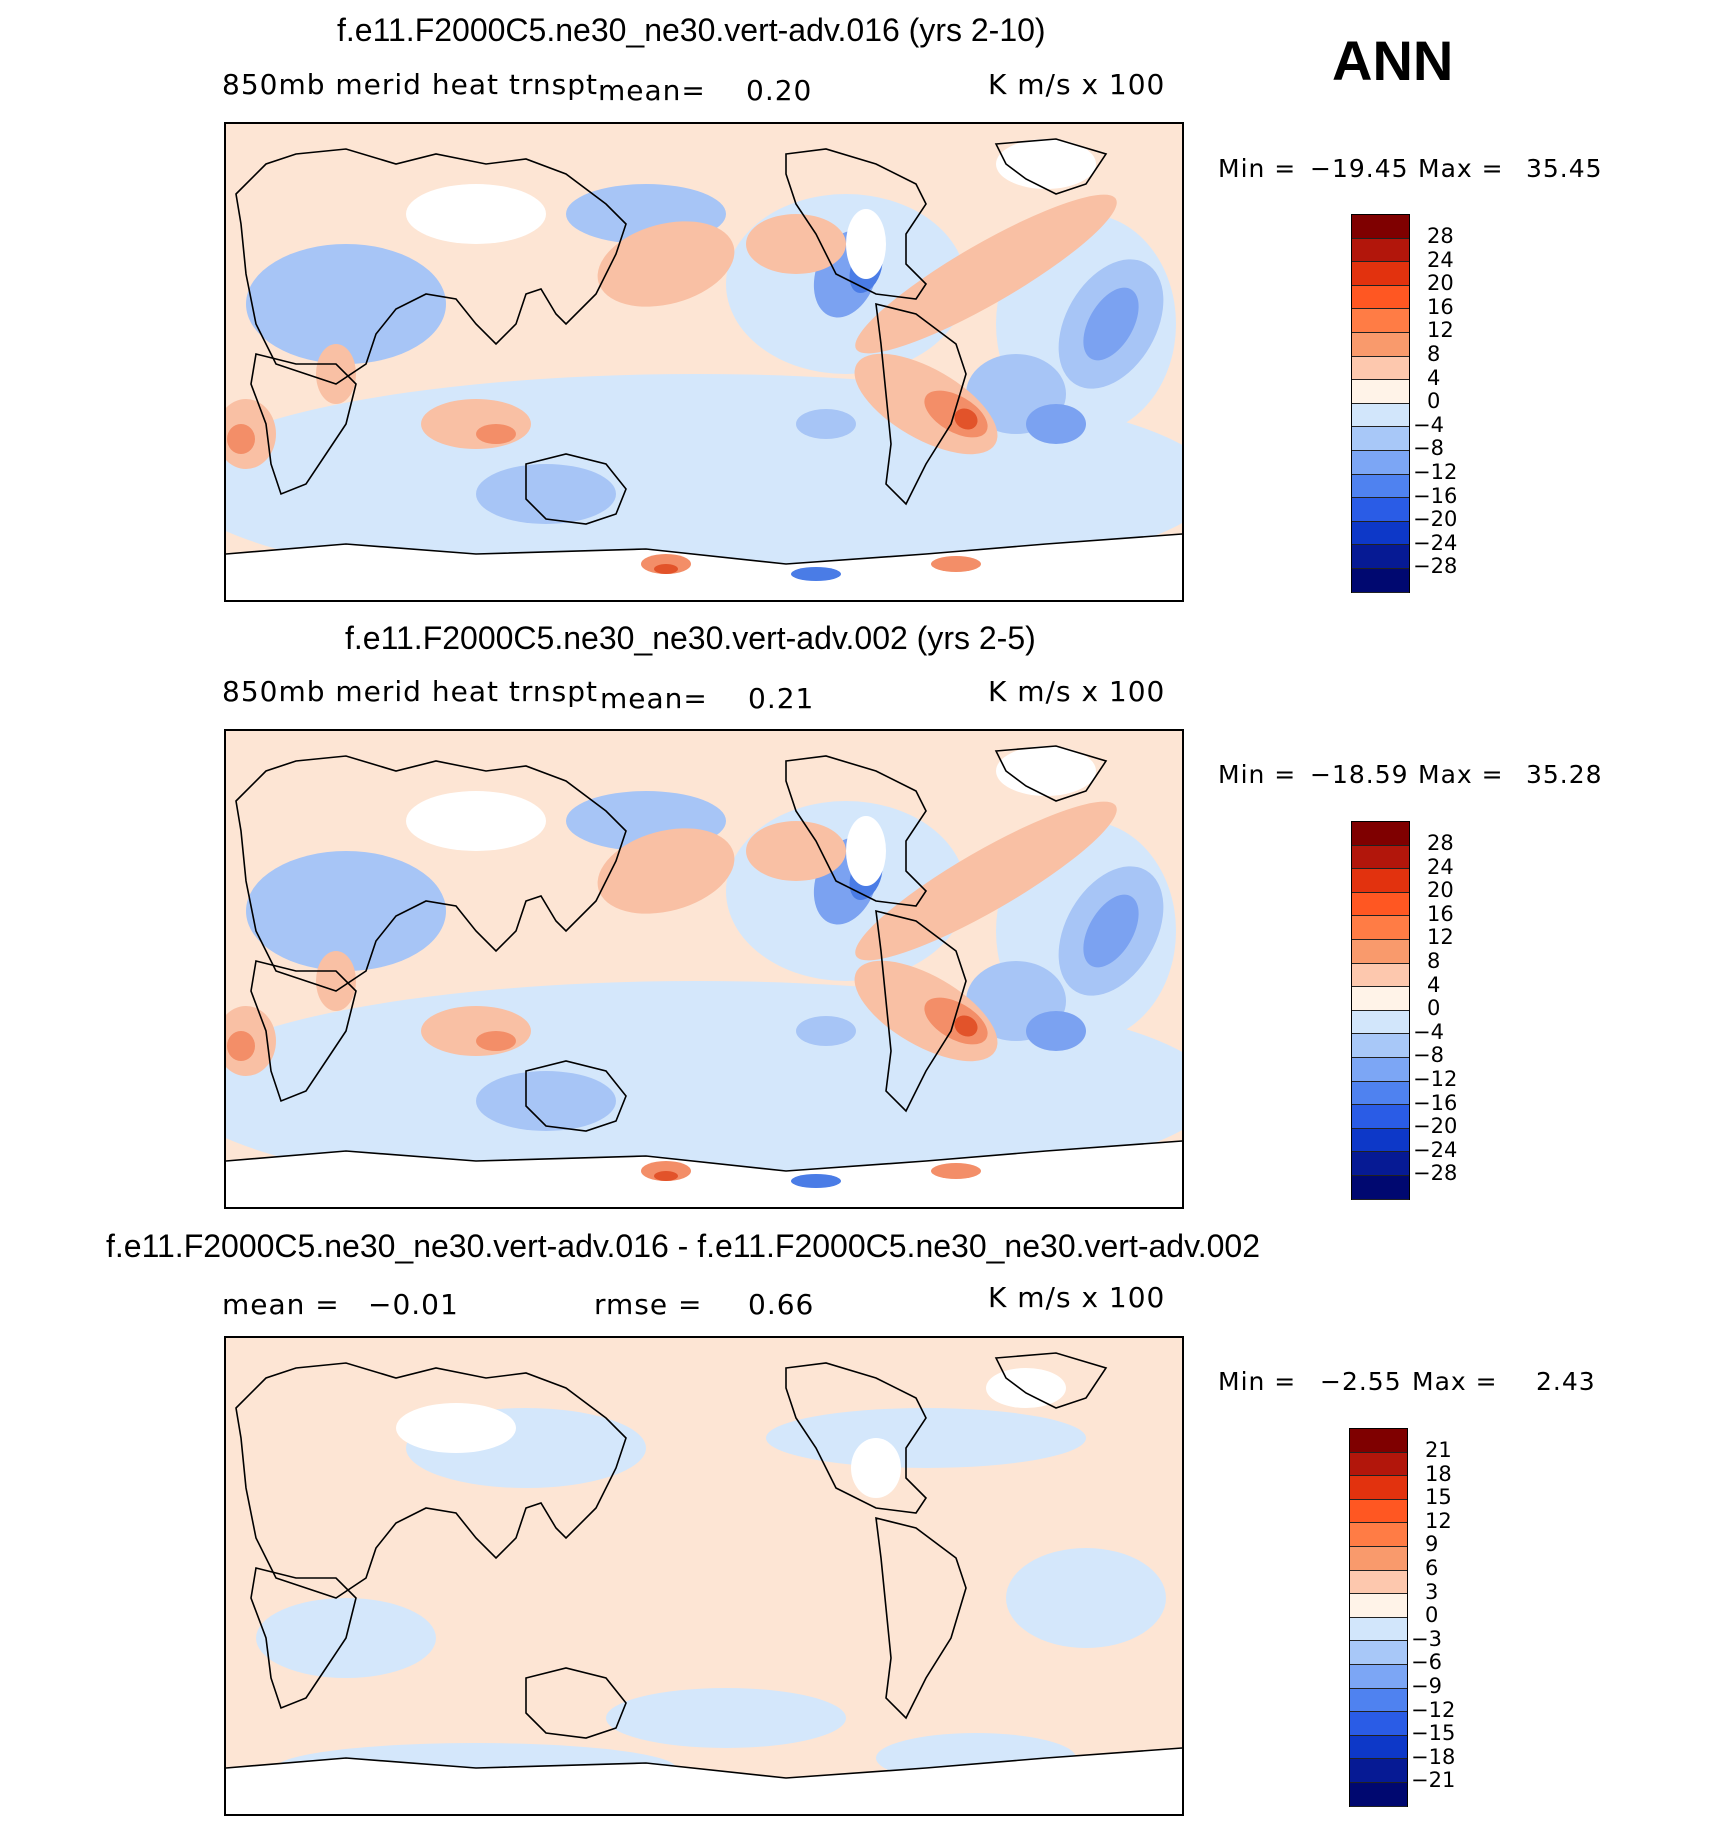 The width and height of the screenshot is (1710, 1831). Describe the element at coordinates (704, 1583) in the screenshot. I see `panel3-field` at that location.